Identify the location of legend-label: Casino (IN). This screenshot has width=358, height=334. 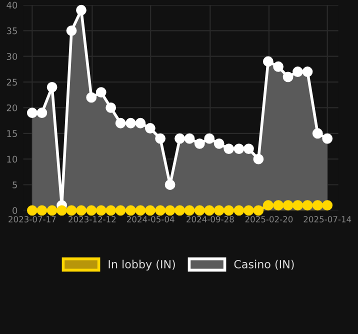
(264, 265).